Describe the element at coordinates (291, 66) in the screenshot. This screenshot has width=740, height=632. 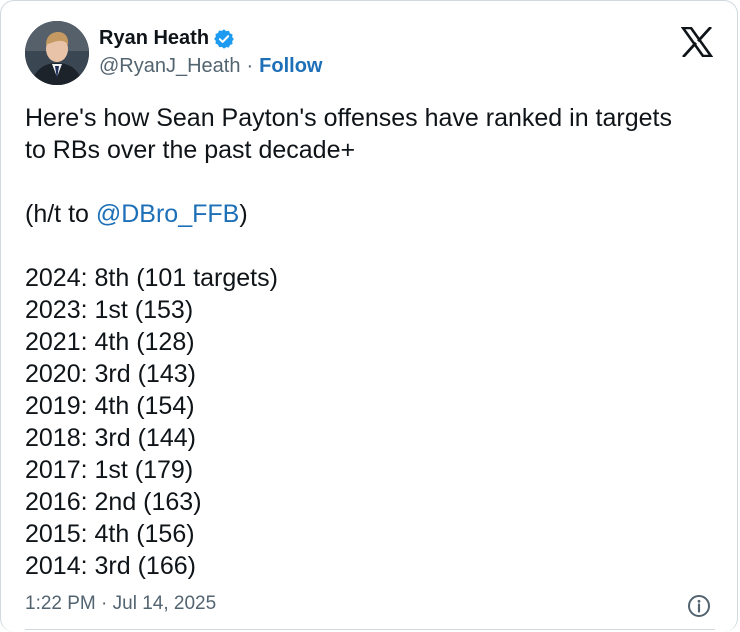
I see `follow-button: Follow` at that location.